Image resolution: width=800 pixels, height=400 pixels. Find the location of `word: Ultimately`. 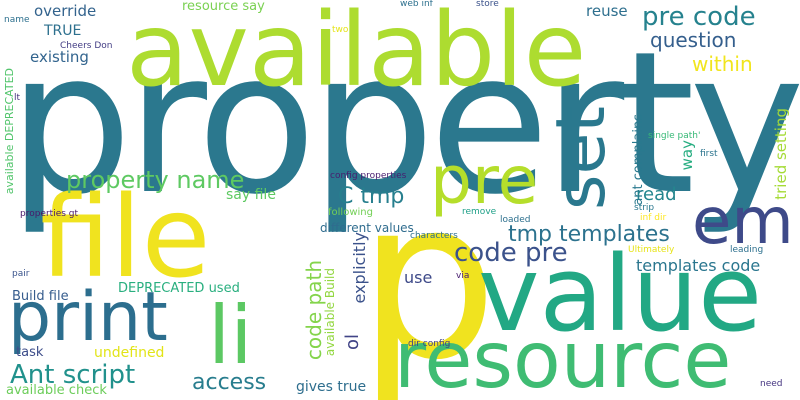

word: Ultimately is located at coordinates (651, 250).